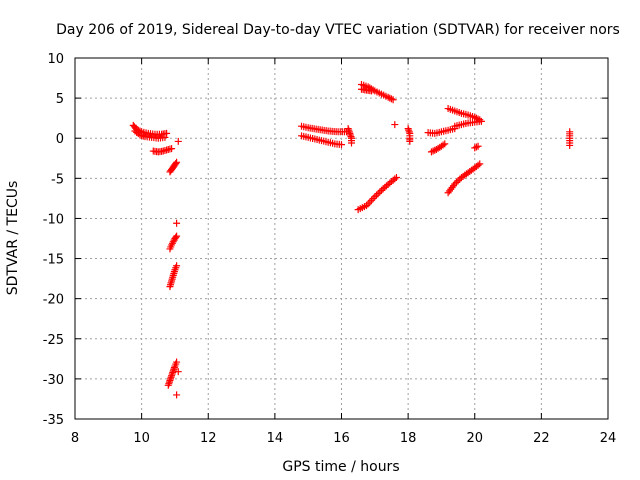 This screenshot has width=640, height=480. What do you see at coordinates (55, 59) in the screenshot?
I see `y-tick-label: 10` at bounding box center [55, 59].